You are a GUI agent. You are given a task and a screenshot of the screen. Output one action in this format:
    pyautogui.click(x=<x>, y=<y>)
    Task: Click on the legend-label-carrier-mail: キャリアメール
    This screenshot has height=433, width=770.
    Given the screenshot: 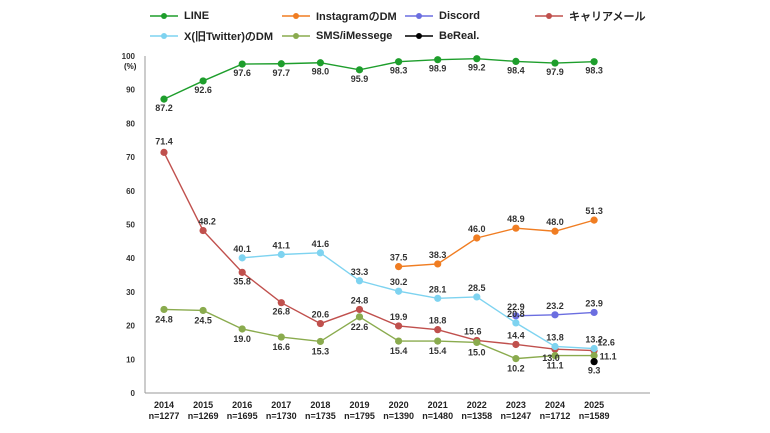 What is the action you would take?
    pyautogui.click(x=607, y=17)
    